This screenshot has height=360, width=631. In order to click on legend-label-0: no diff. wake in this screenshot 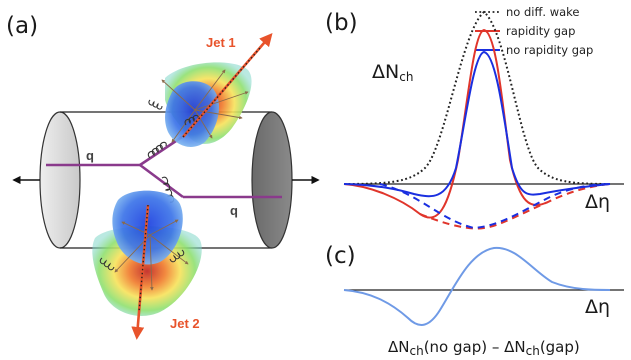, I will do `click(543, 12)`.